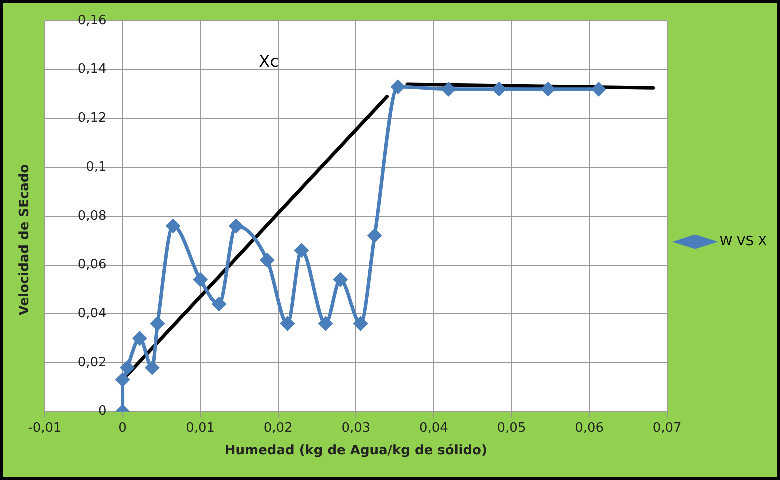 This screenshot has height=480, width=780. What do you see at coordinates (356, 451) in the screenshot?
I see `x-axis-title: Humedad (kg de Agua/kg de sólido)` at bounding box center [356, 451].